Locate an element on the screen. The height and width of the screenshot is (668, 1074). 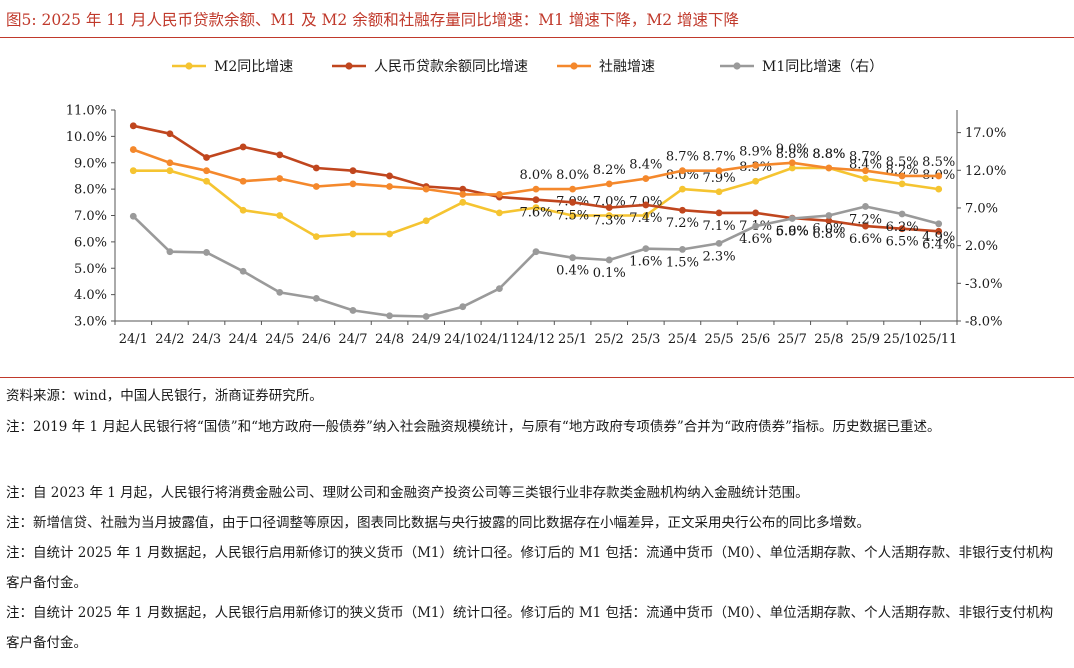
data-label-3: 4.6% is located at coordinates (755, 239).